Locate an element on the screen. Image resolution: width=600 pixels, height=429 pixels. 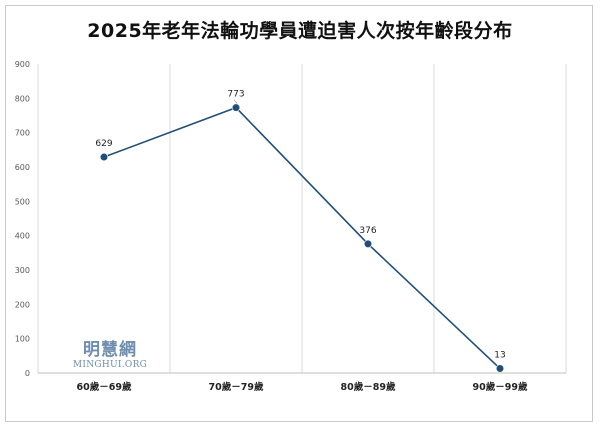
y-tick-label: 500 is located at coordinates (22, 201).